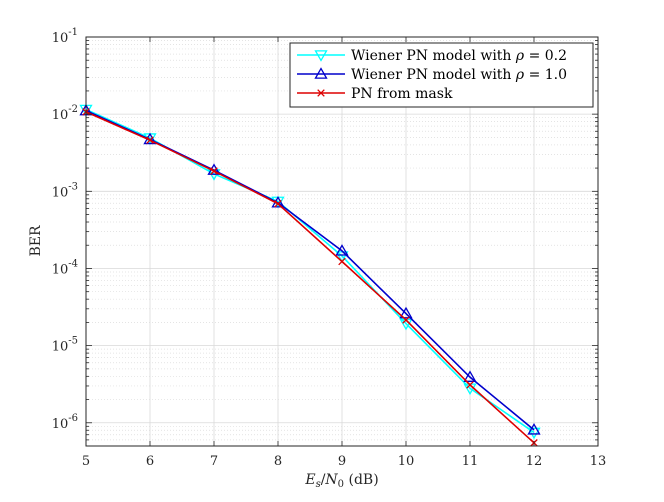  What do you see at coordinates (65, 229) in the screenshot?
I see `y-tick-labels: 10⁻¹ 10⁻² 10⁻³ 10⁻⁴ 10⁻⁵ 10⁻⁶` at bounding box center [65, 229].